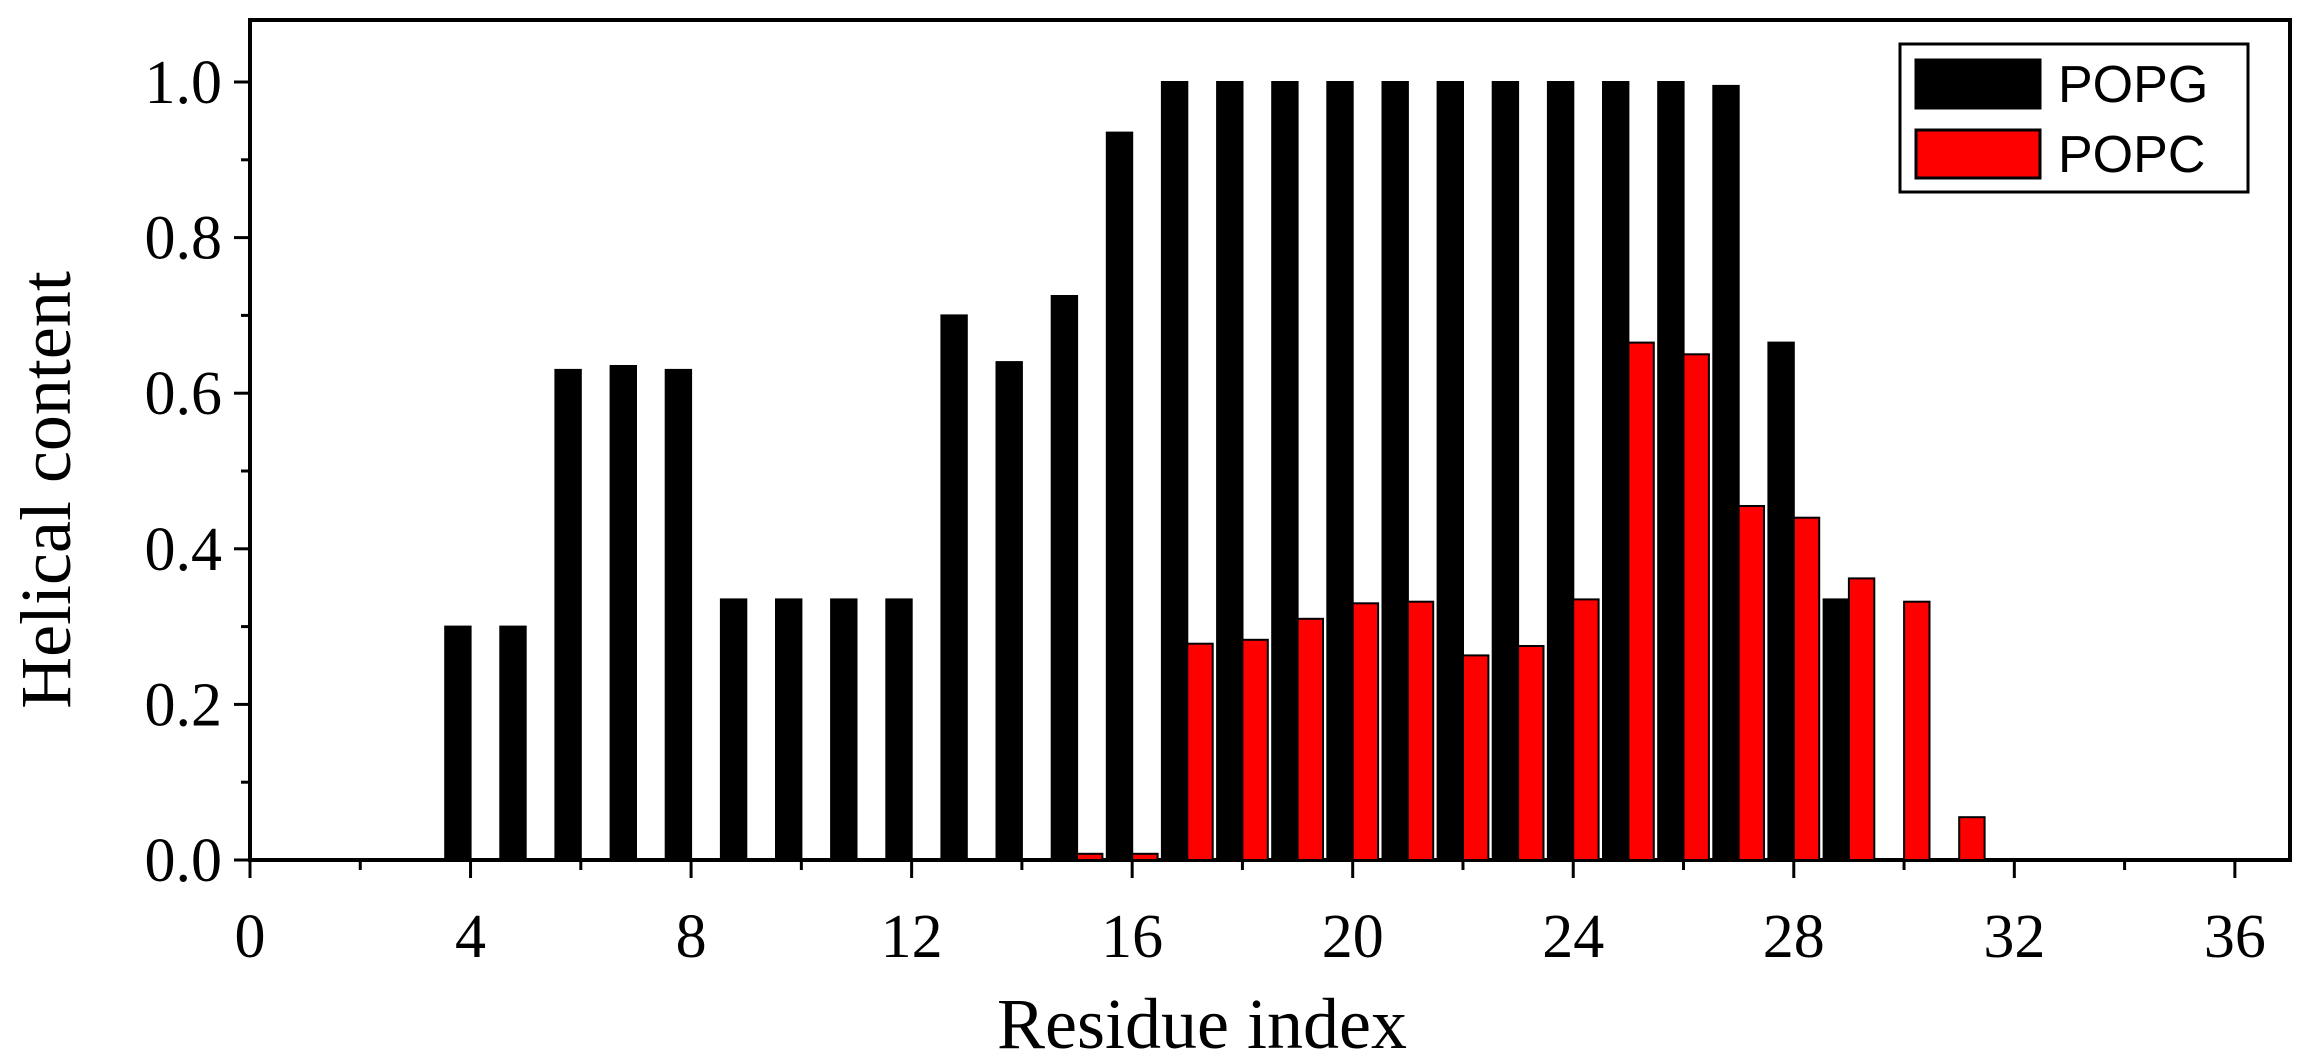  Describe the element at coordinates (691, 937) in the screenshot. I see `x-tick-label-8: 8` at that location.